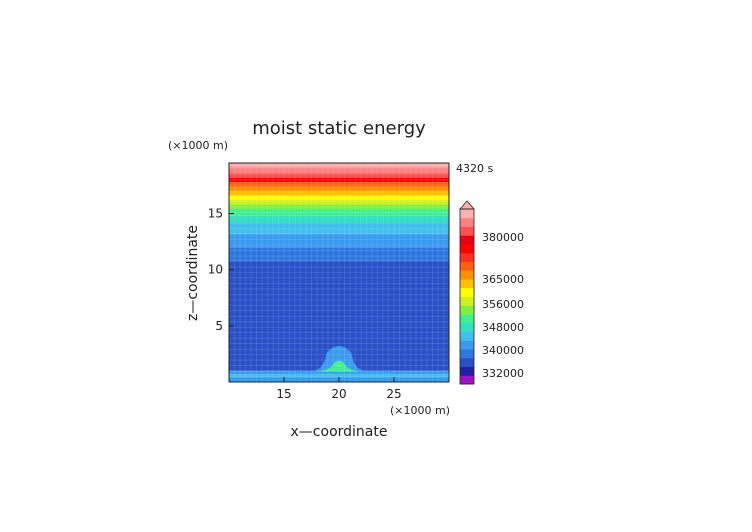 The width and height of the screenshot is (752, 532). I want to click on colorbar-label-1: 365000, so click(503, 279).